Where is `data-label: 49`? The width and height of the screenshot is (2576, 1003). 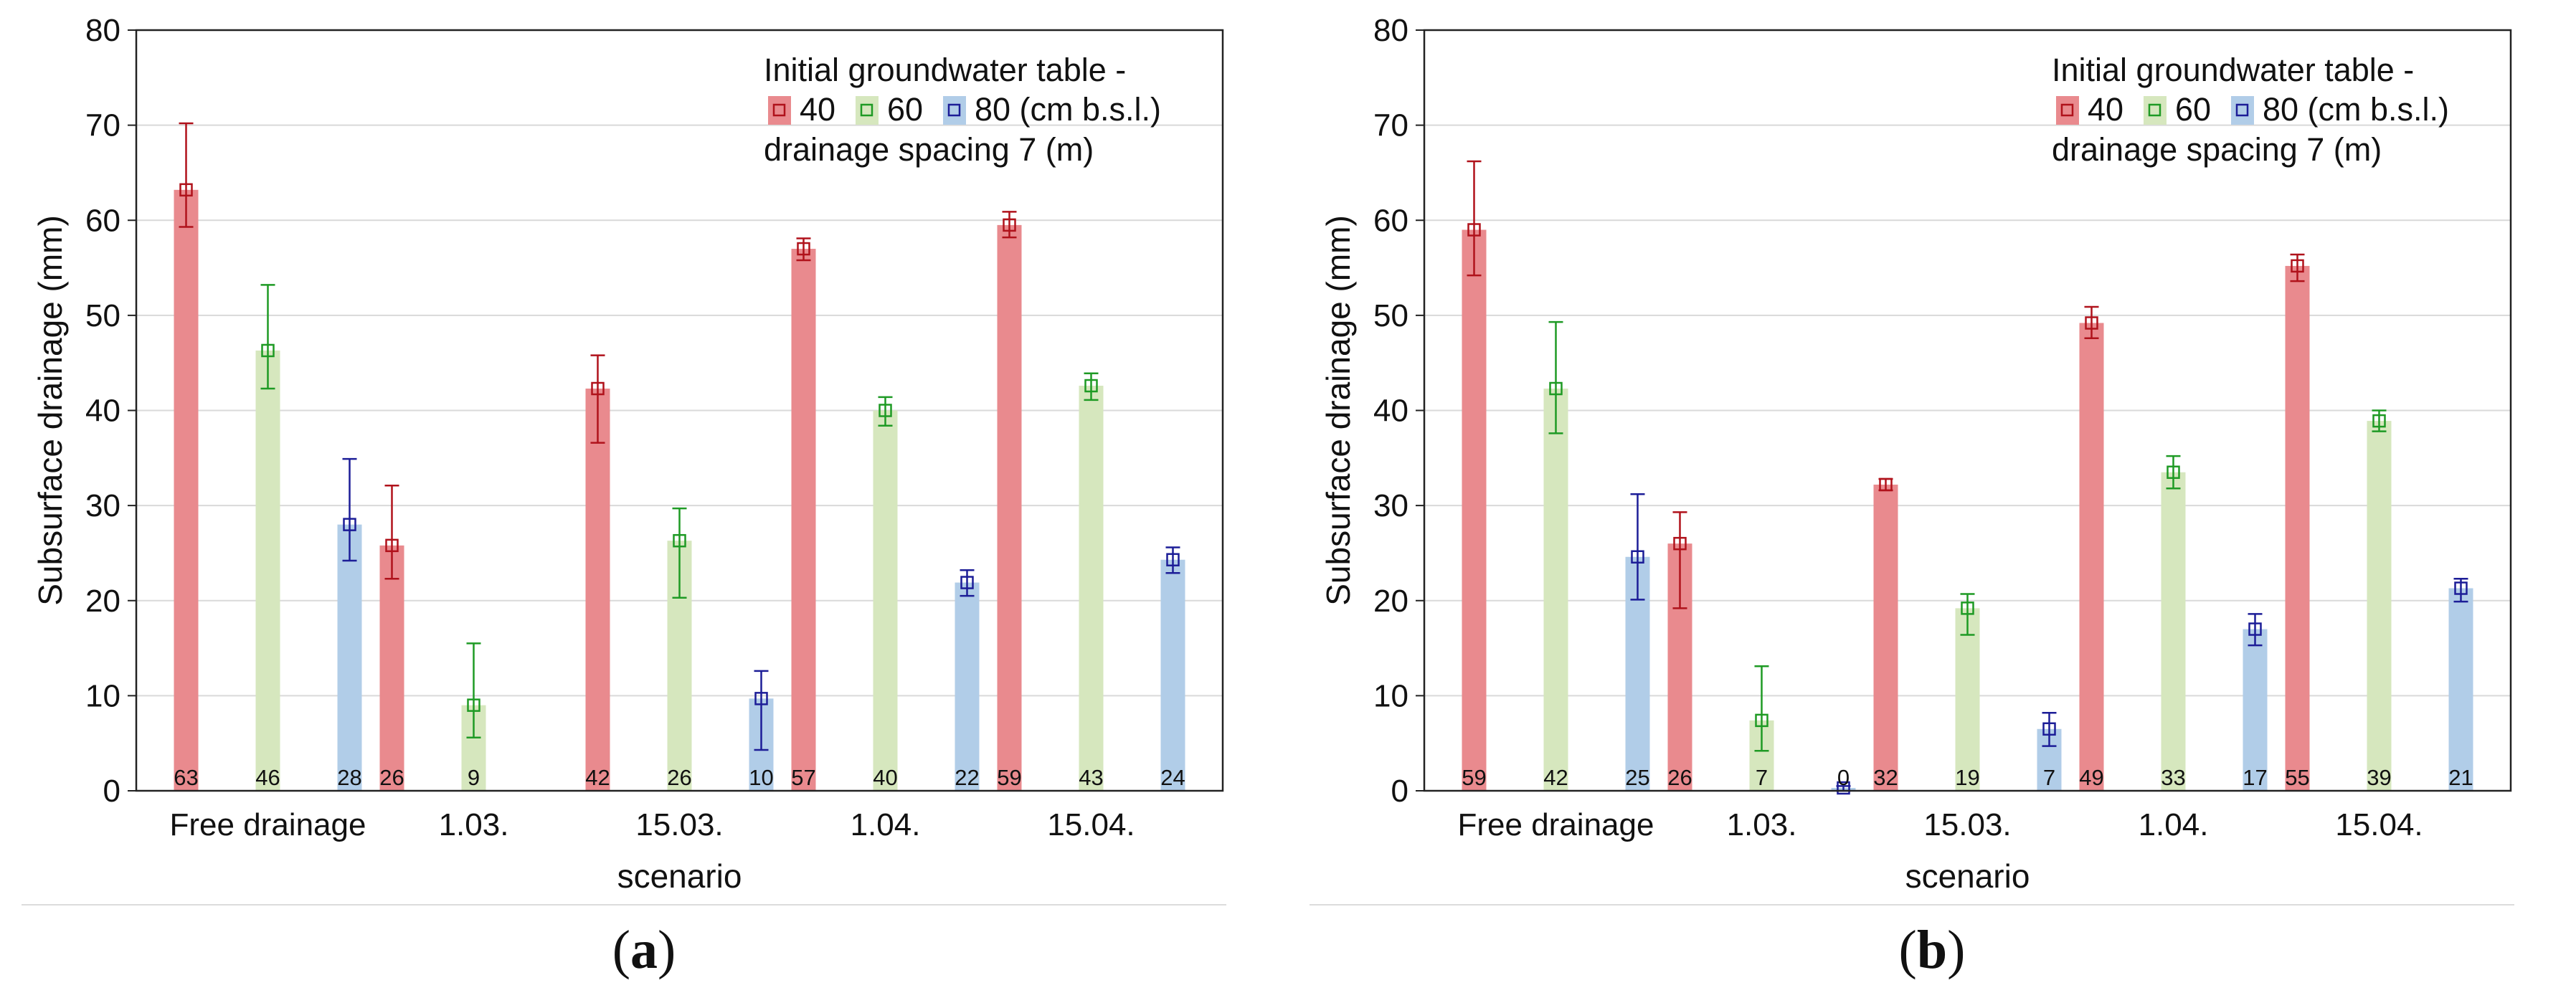 data-label: 49 is located at coordinates (2091, 777).